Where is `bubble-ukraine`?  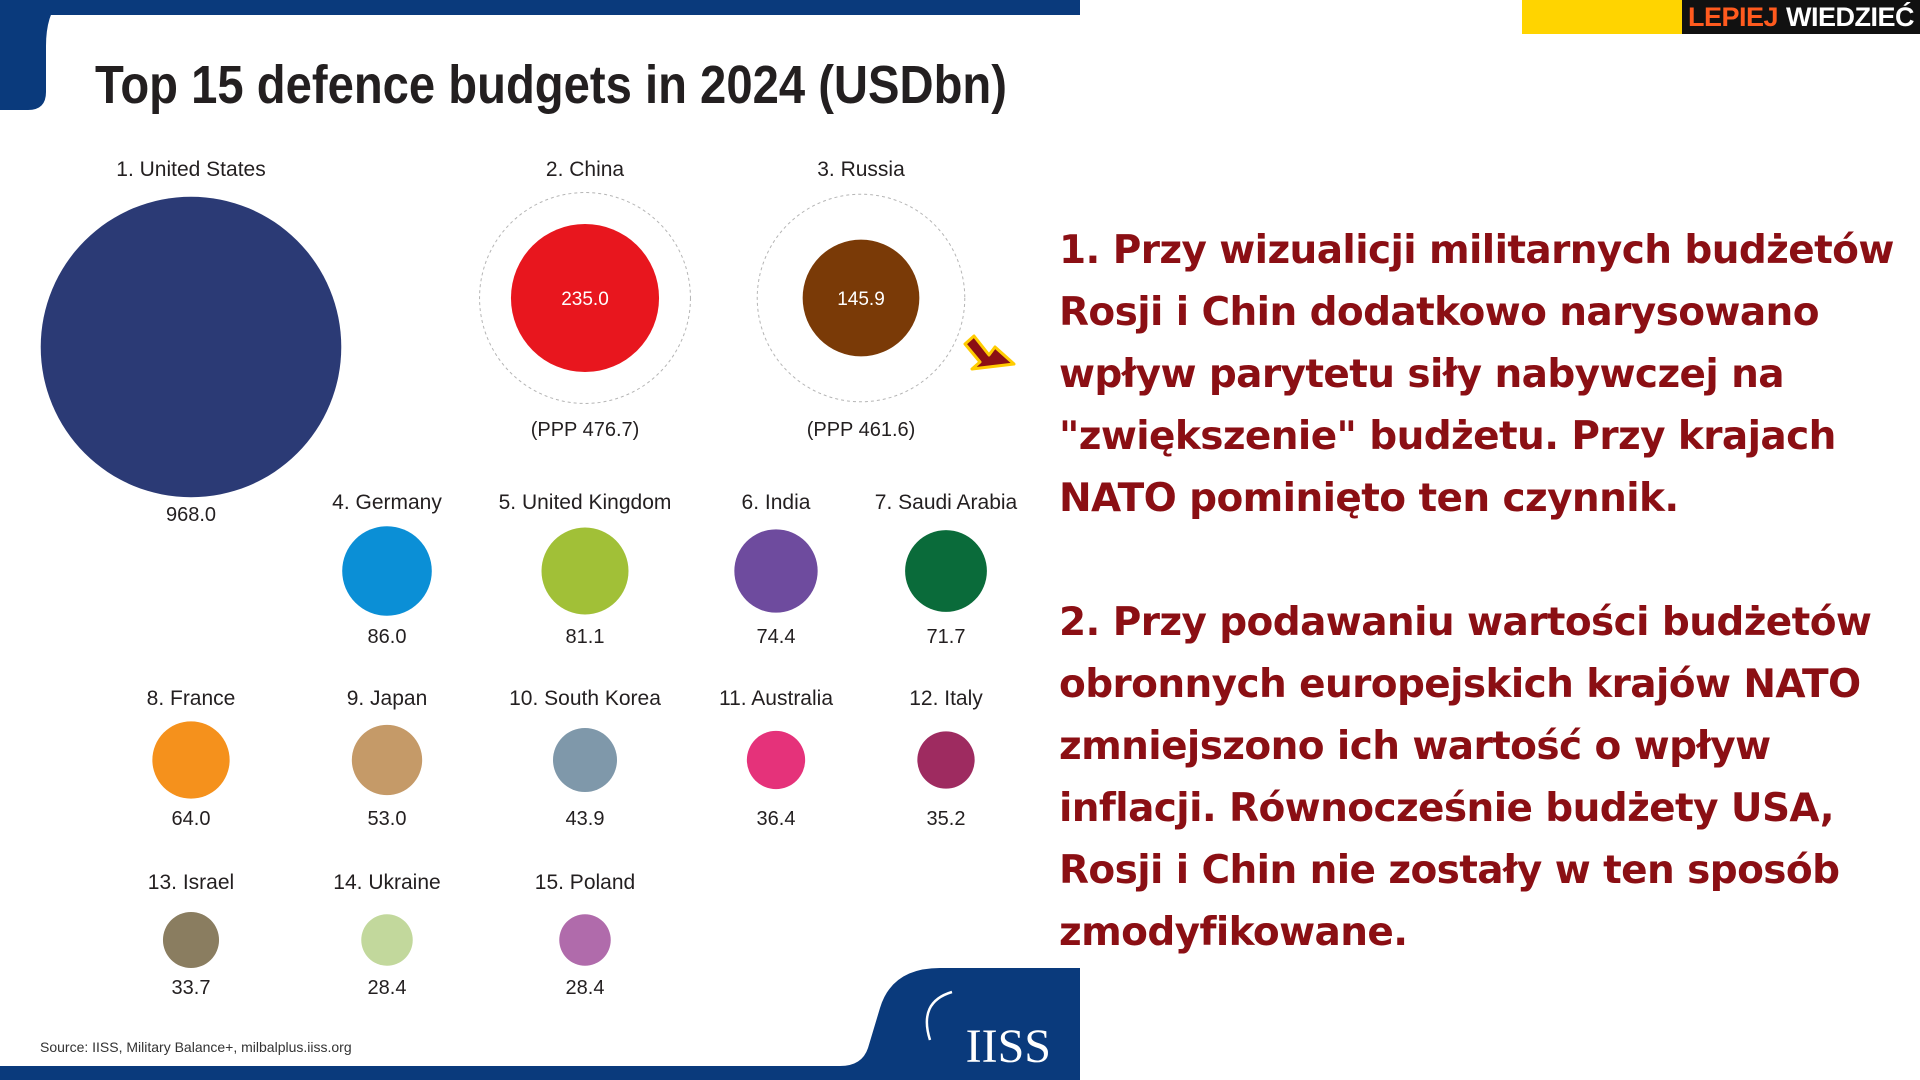
bubble-ukraine is located at coordinates (387, 940).